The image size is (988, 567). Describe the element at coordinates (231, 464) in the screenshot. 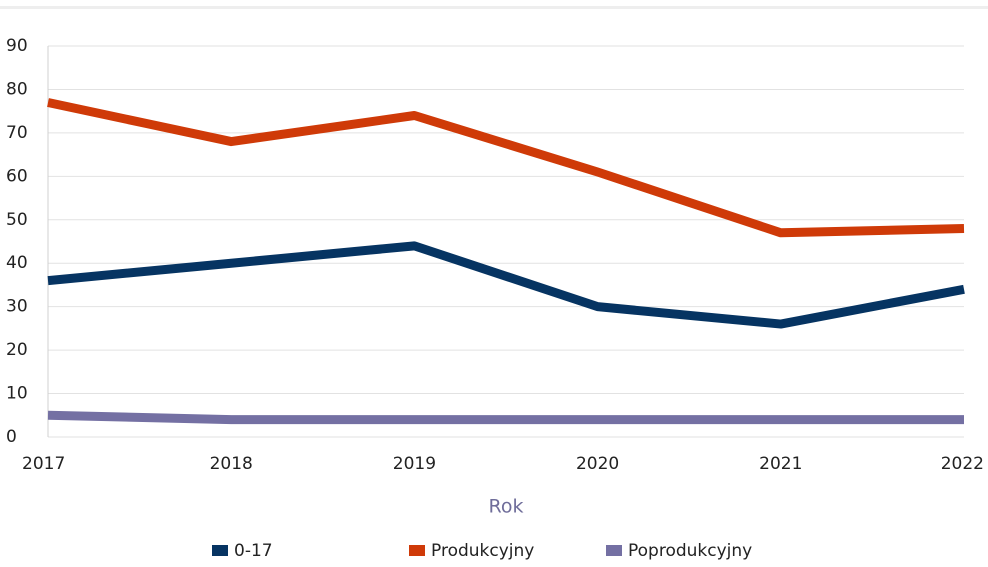

I see `x-tick-label: 2018` at that location.